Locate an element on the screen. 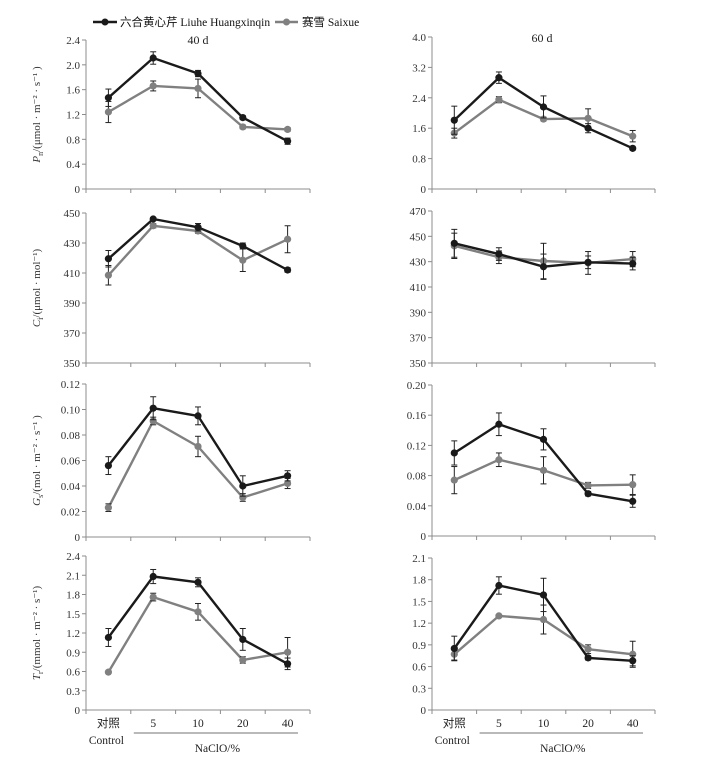 The width and height of the screenshot is (707, 760). legend-item-saixue: 赛雪 Saixue is located at coordinates (317, 22).